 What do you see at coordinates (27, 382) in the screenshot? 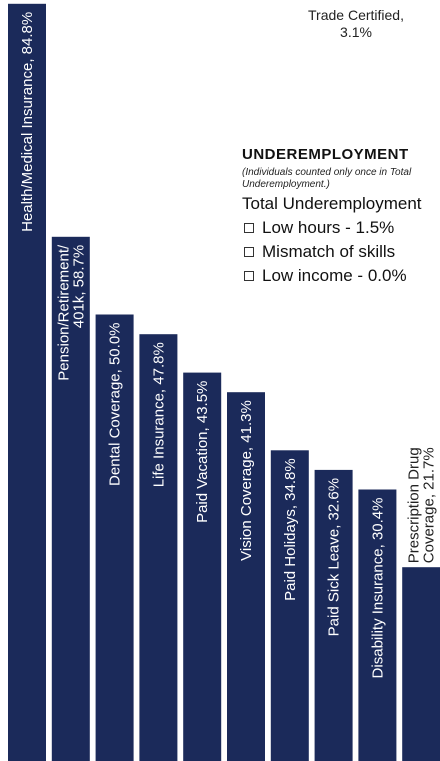
I see `bar-health-medical-insurance` at bounding box center [27, 382].